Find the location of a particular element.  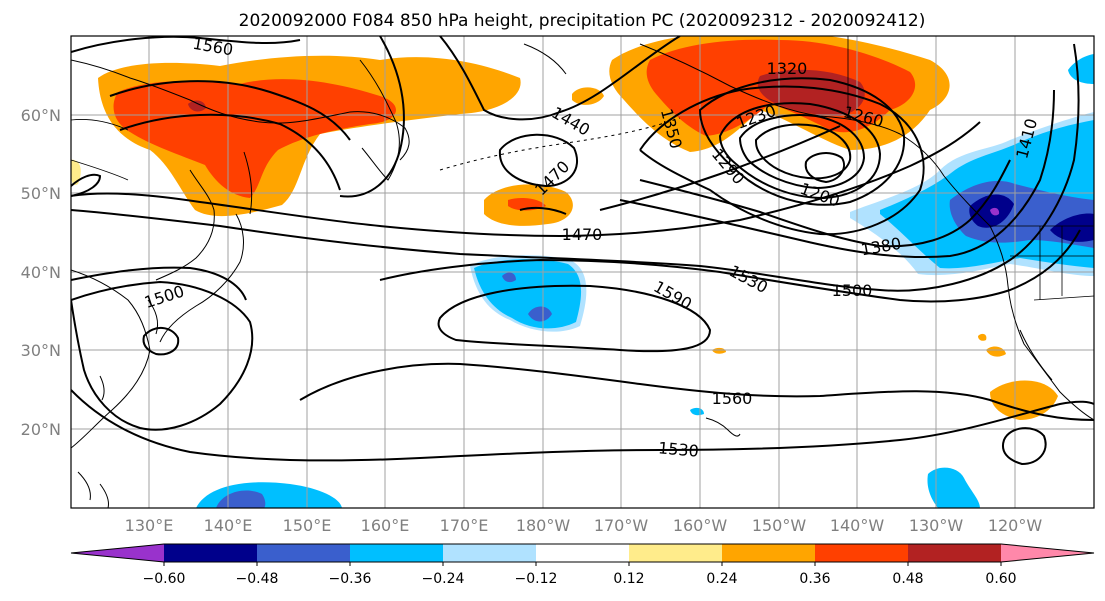

precip-red-asia is located at coordinates (255, 138).